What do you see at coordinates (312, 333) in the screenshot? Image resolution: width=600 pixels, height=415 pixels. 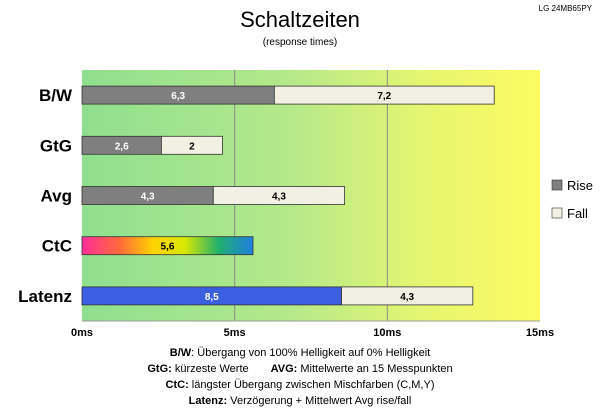 I see `x-tick-labels: 0ms 5ms 10ms 15ms` at bounding box center [312, 333].